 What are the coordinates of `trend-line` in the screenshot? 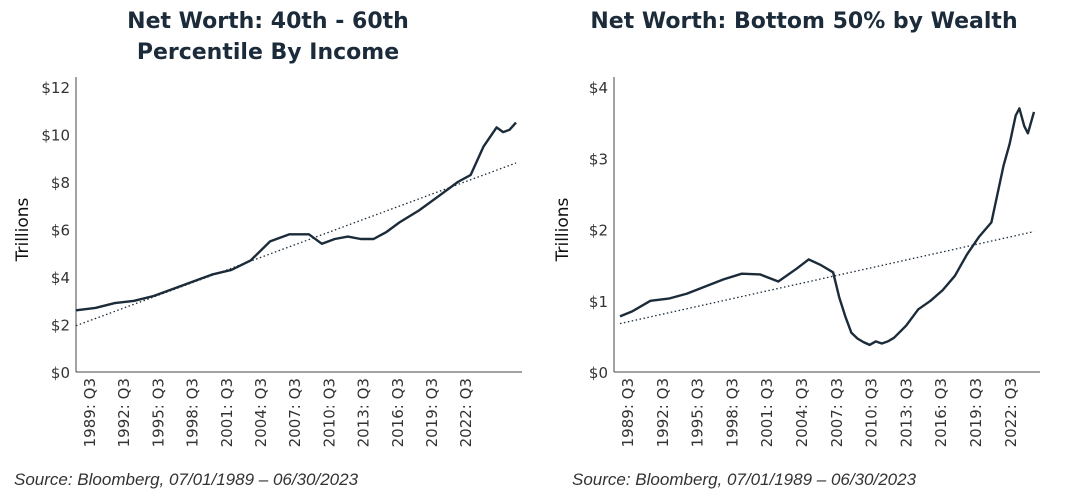 It's located at (827, 277).